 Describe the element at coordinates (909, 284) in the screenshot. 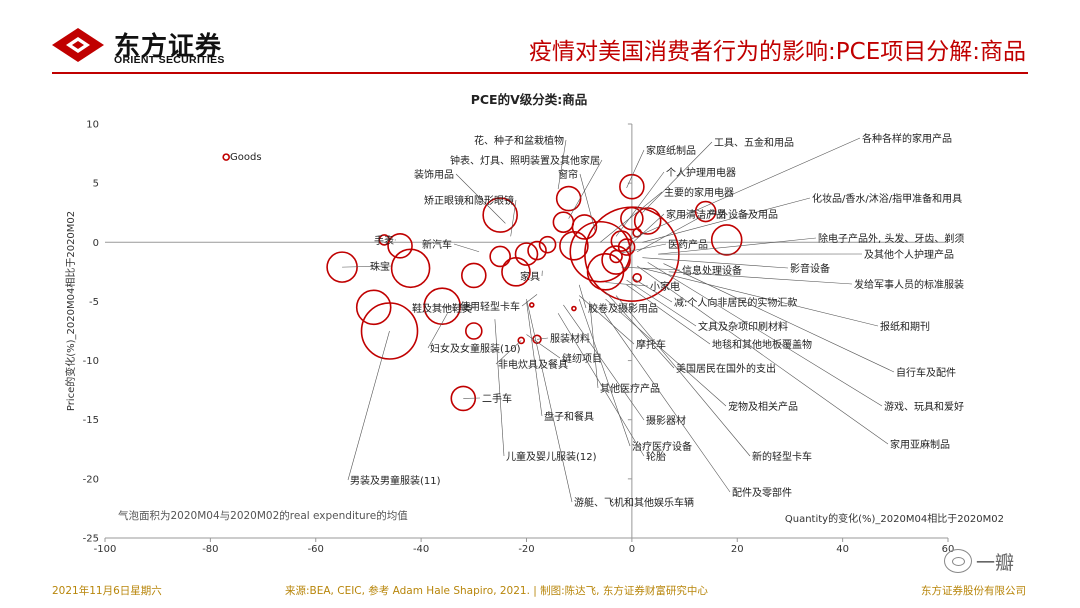

I see `annotation-label: 发给军事人员的标准服装` at that location.